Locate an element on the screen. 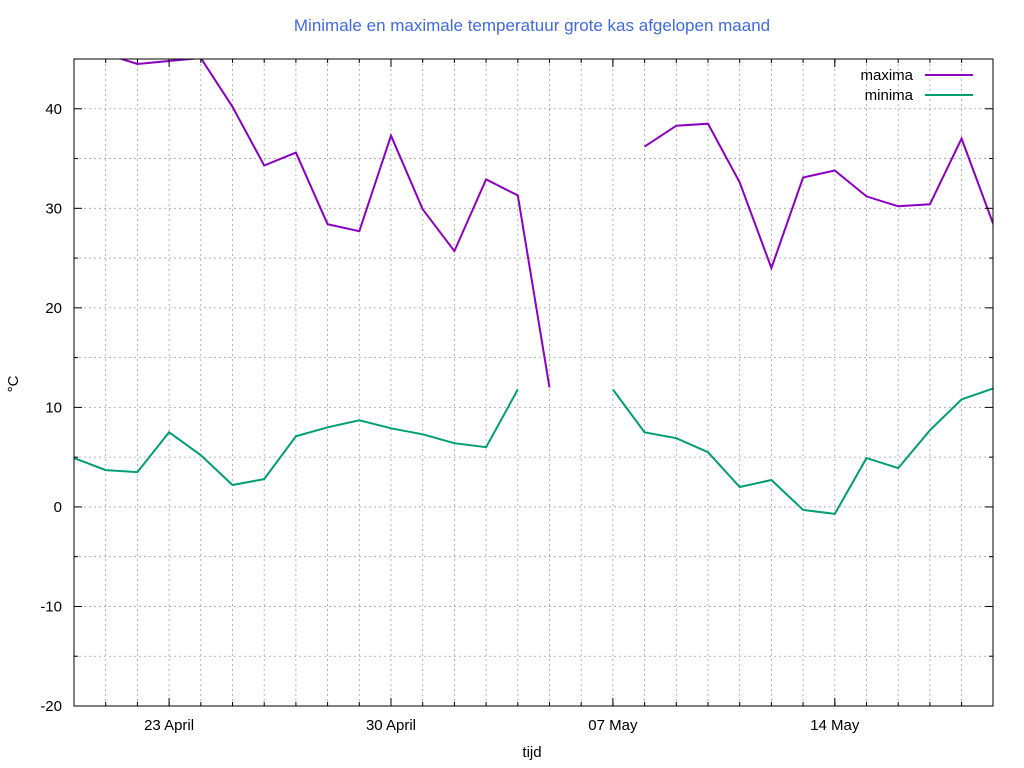 Image resolution: width=1024 pixels, height=768 pixels. y-tick-label: 0 is located at coordinates (58, 507).